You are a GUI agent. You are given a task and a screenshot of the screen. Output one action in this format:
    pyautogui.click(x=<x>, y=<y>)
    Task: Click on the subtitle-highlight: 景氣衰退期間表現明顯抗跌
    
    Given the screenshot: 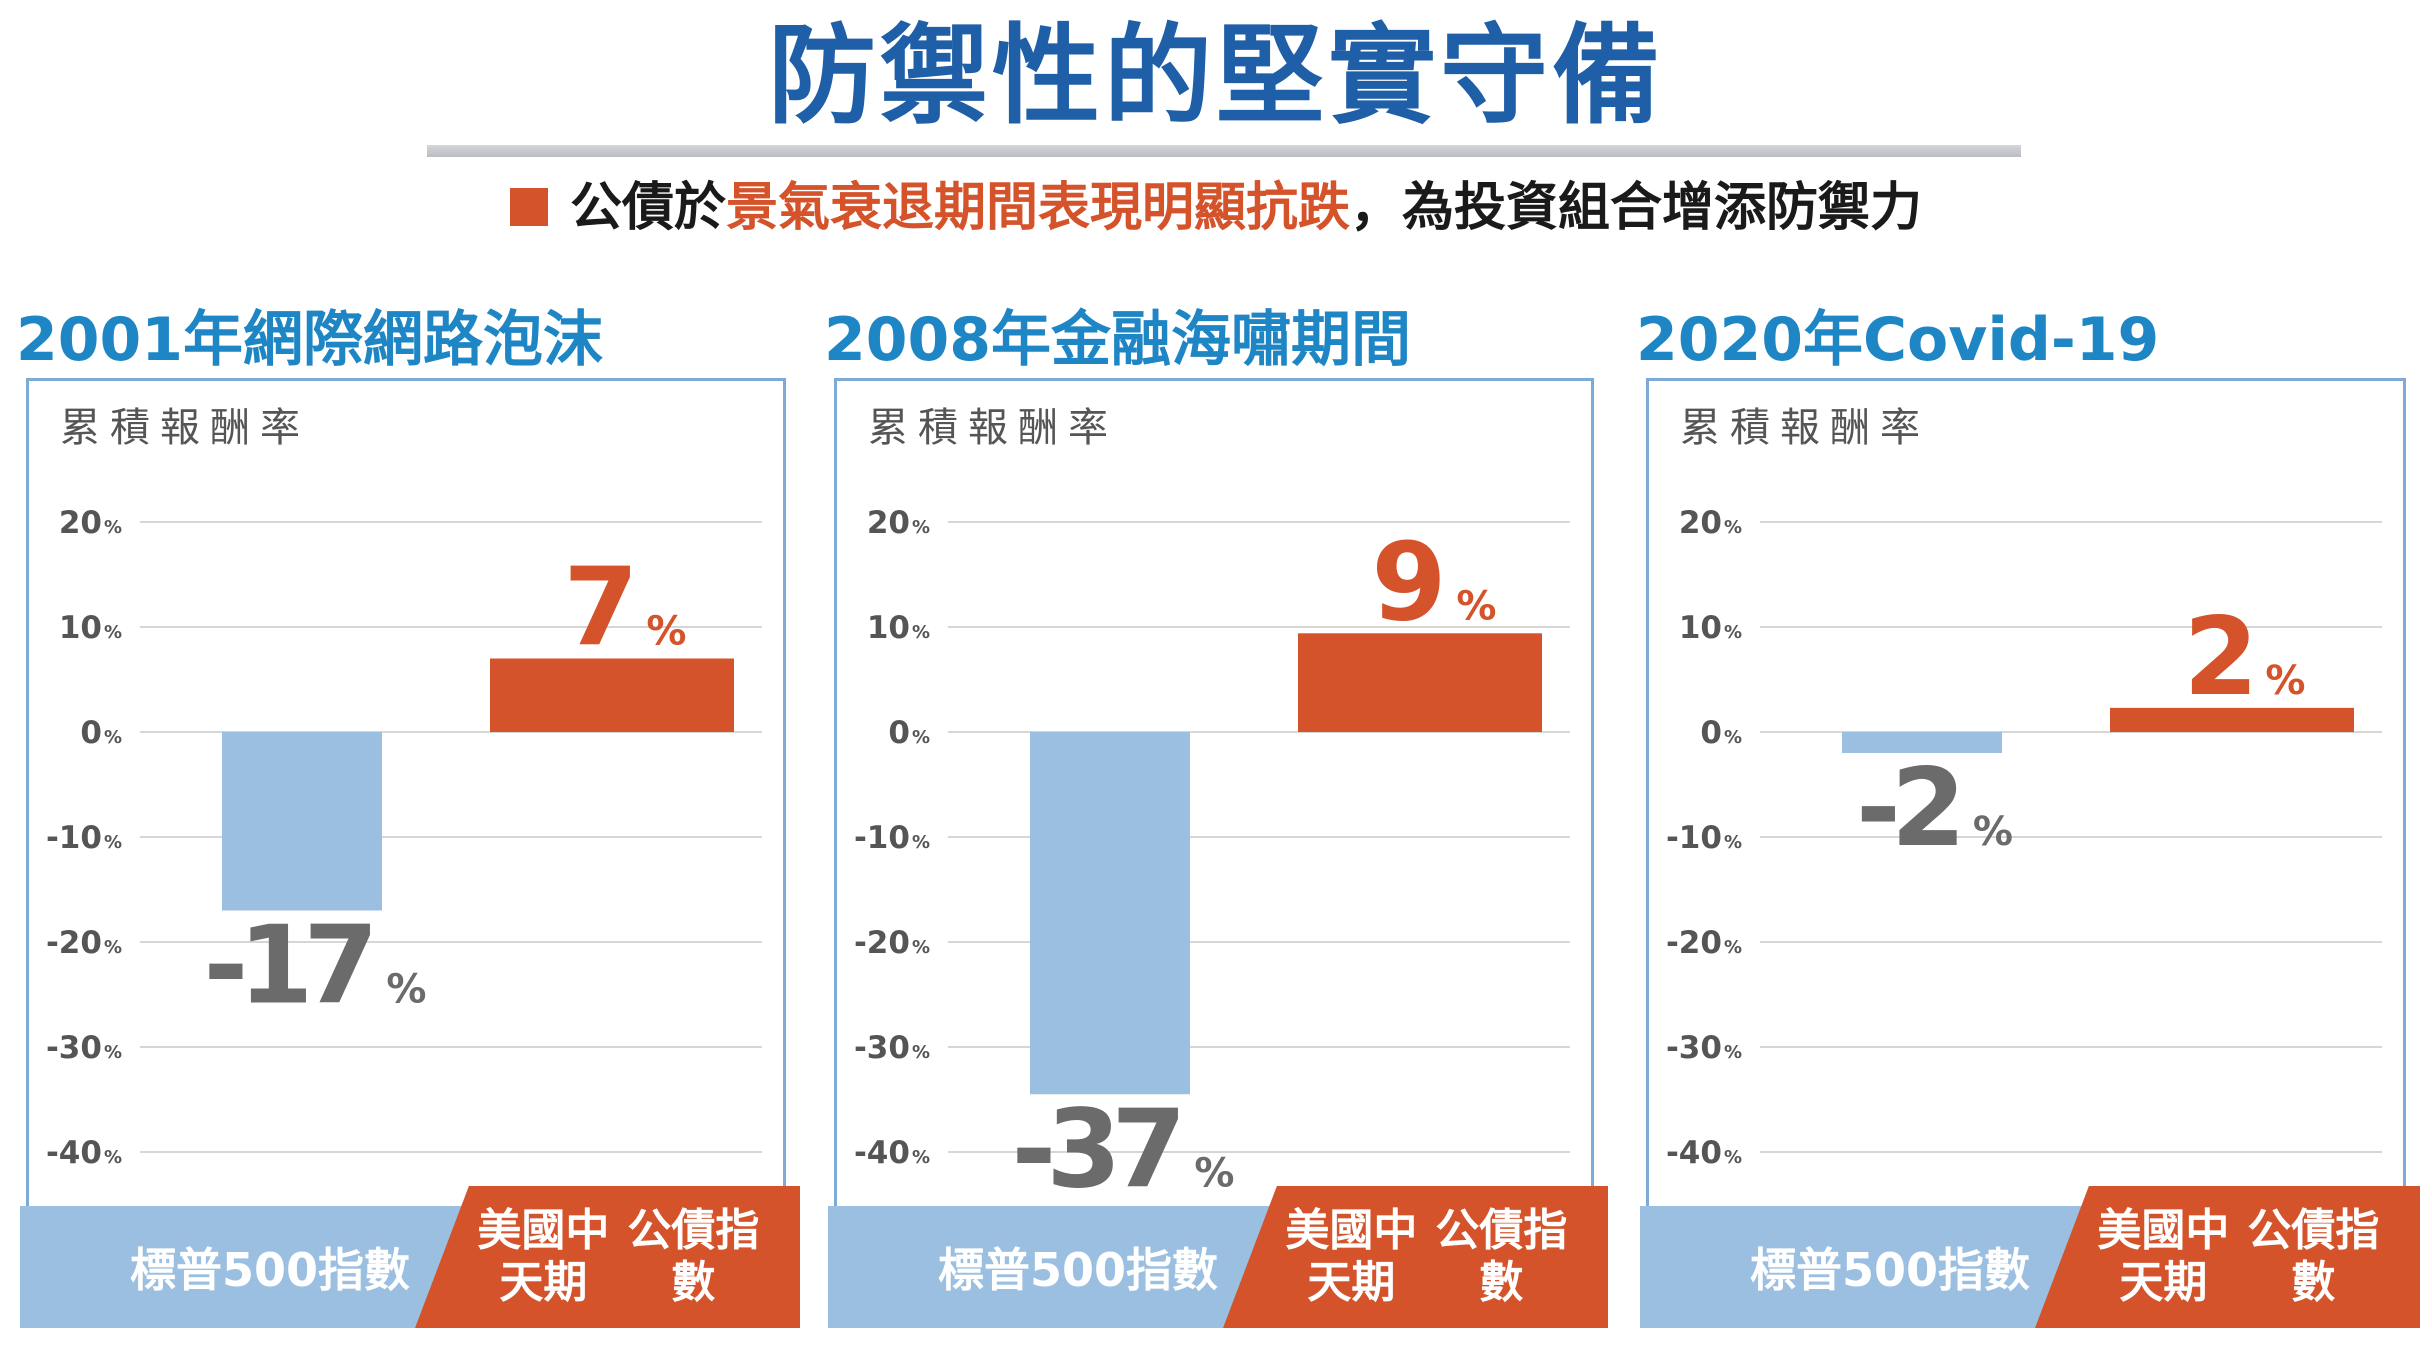 What is the action you would take?
    pyautogui.click(x=1037, y=208)
    